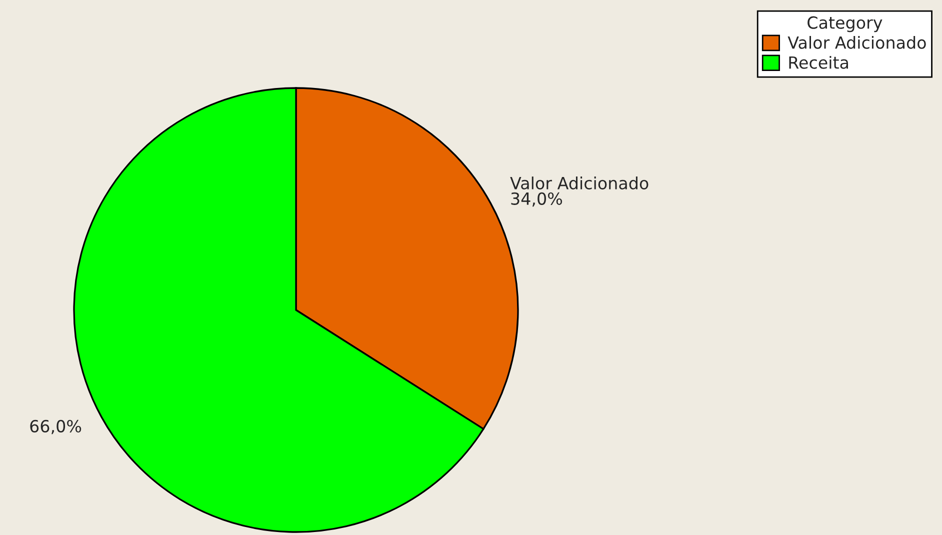 Image resolution: width=942 pixels, height=535 pixels. I want to click on data-label: Valor Adicionado 34,0%, so click(579, 191).